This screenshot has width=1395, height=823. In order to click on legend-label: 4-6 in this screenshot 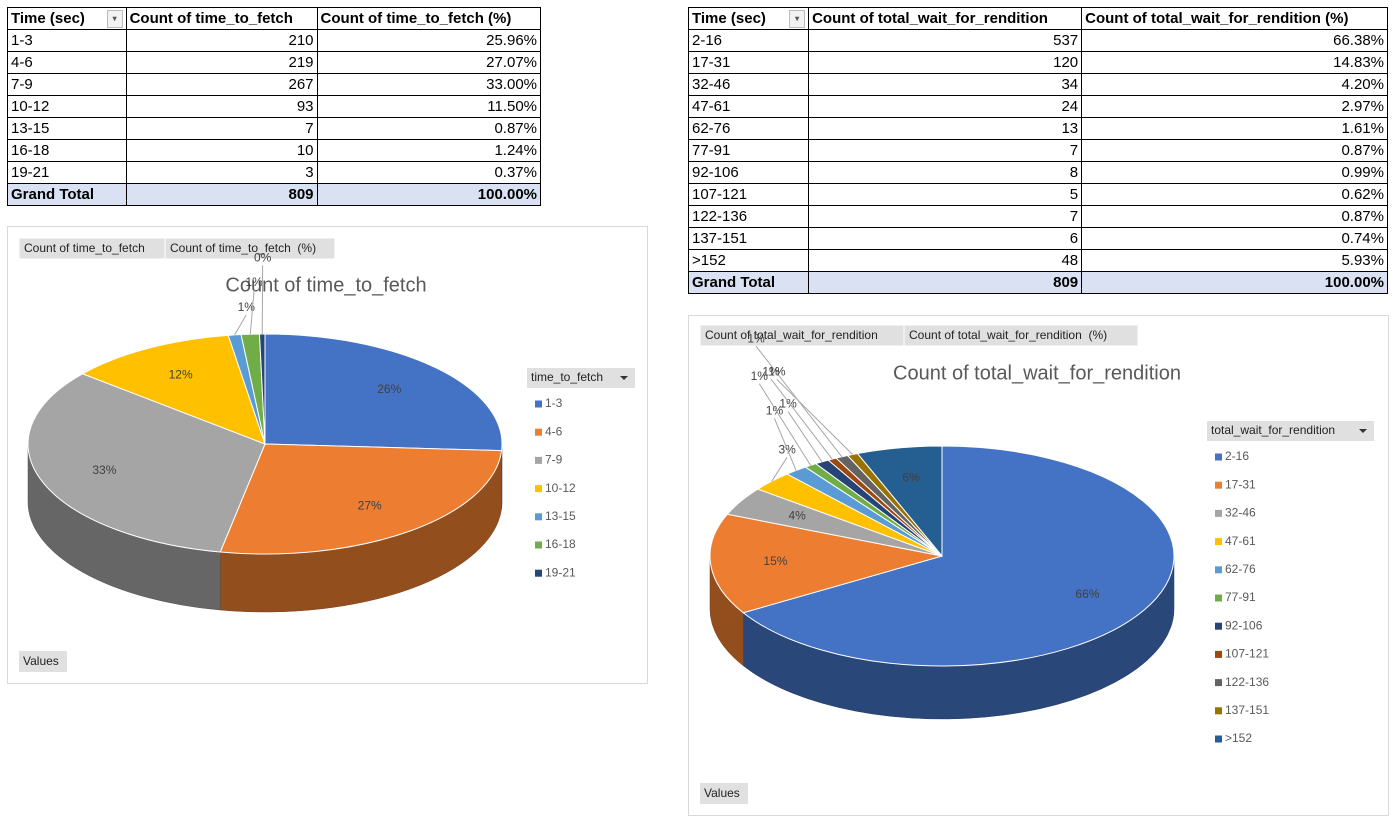, I will do `click(554, 431)`.